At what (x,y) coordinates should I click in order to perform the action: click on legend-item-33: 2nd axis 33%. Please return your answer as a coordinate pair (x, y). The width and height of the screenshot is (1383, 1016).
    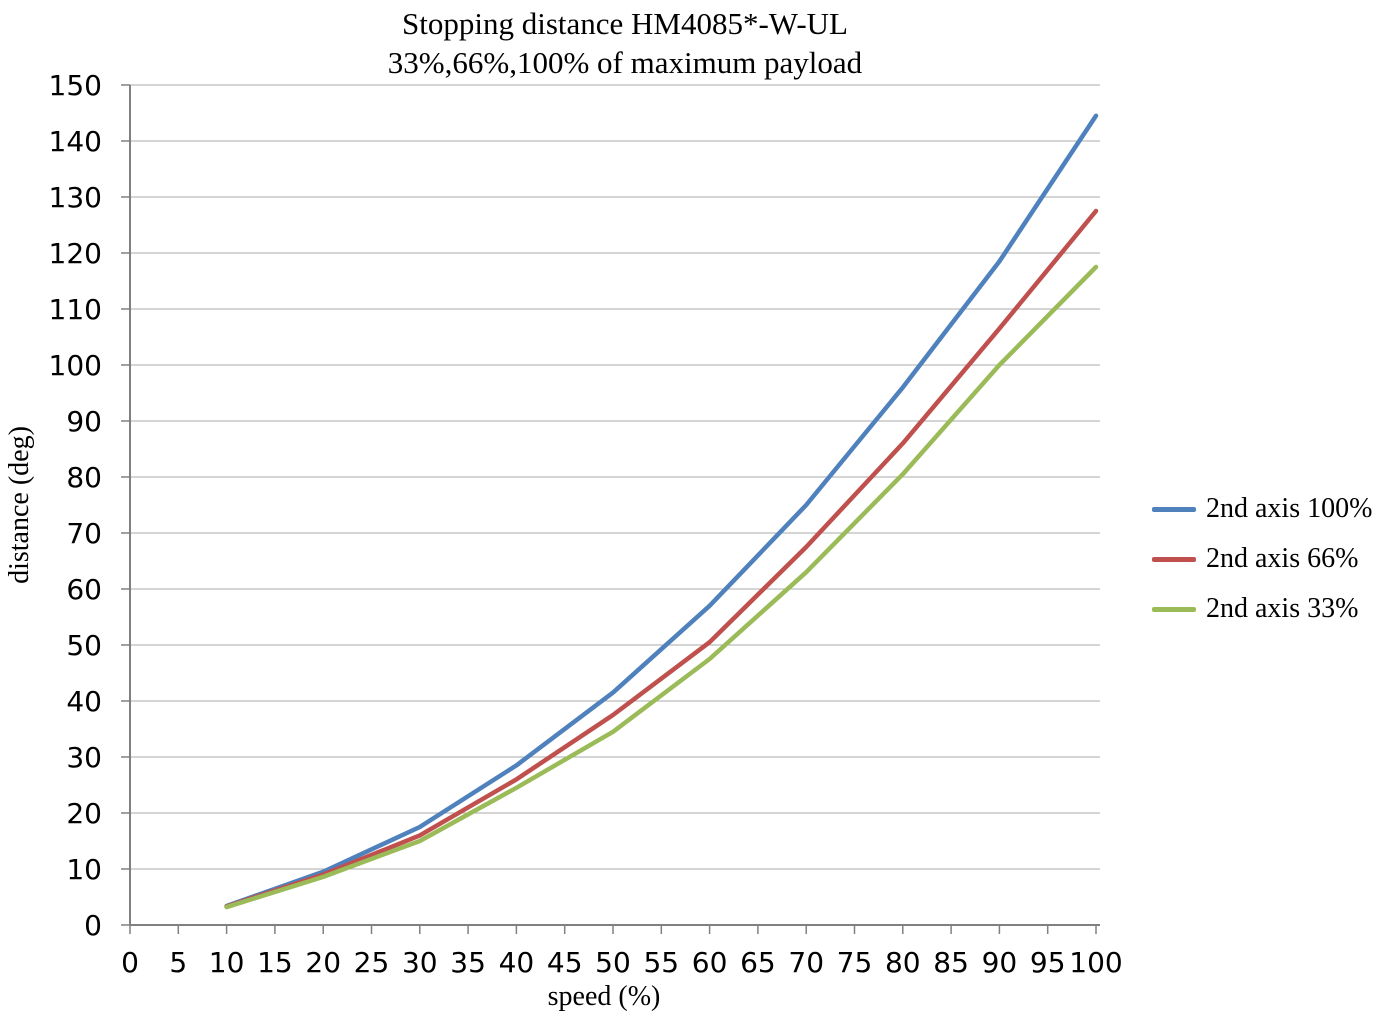
    Looking at the image, I should click on (1262, 609).